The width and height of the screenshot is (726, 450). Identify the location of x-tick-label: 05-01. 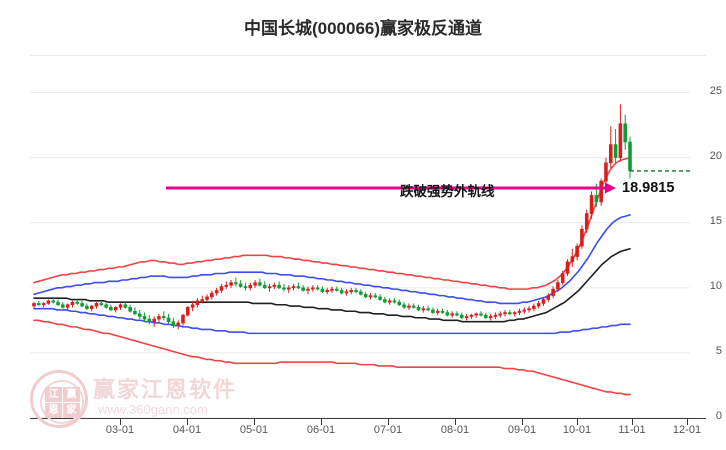
(254, 430).